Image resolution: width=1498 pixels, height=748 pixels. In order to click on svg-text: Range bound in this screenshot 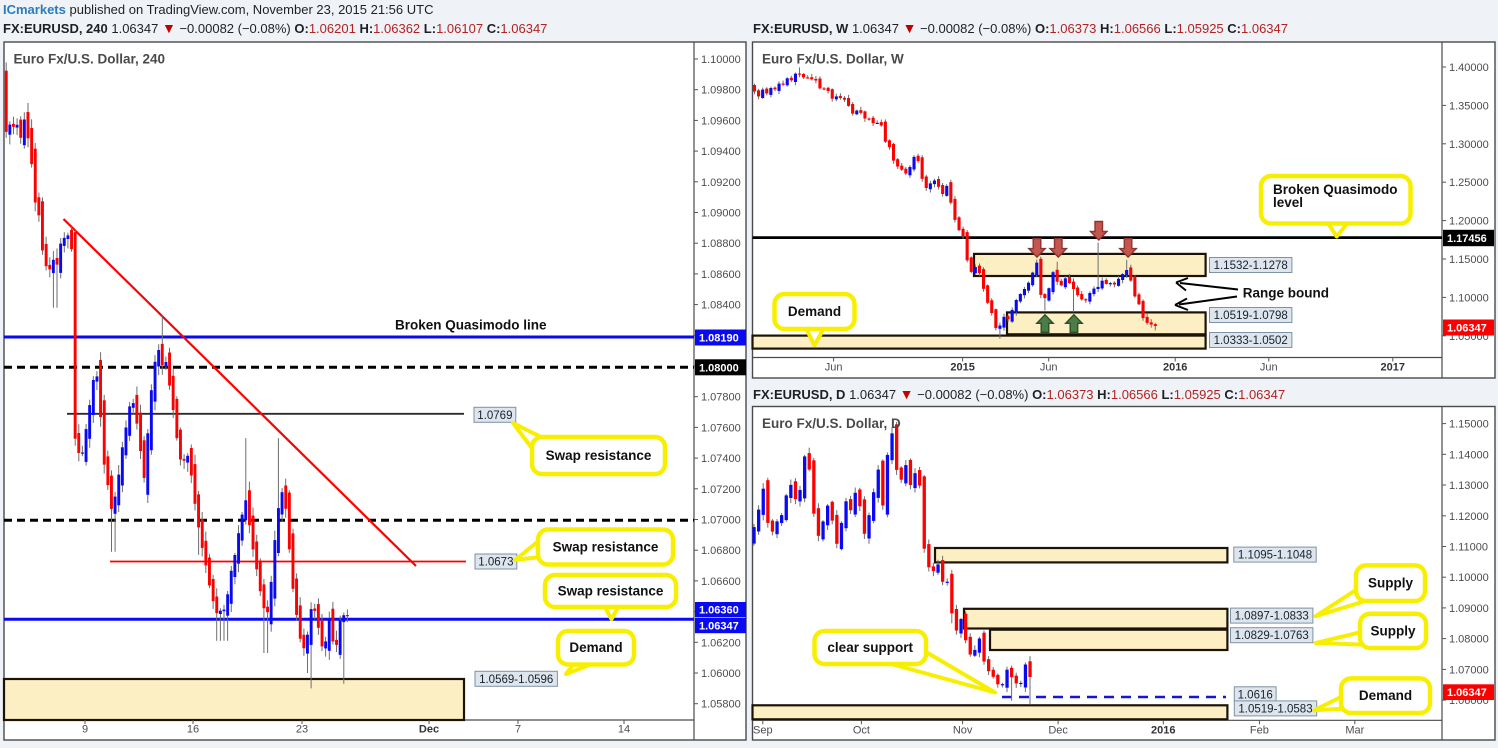, I will do `click(1286, 293)`.